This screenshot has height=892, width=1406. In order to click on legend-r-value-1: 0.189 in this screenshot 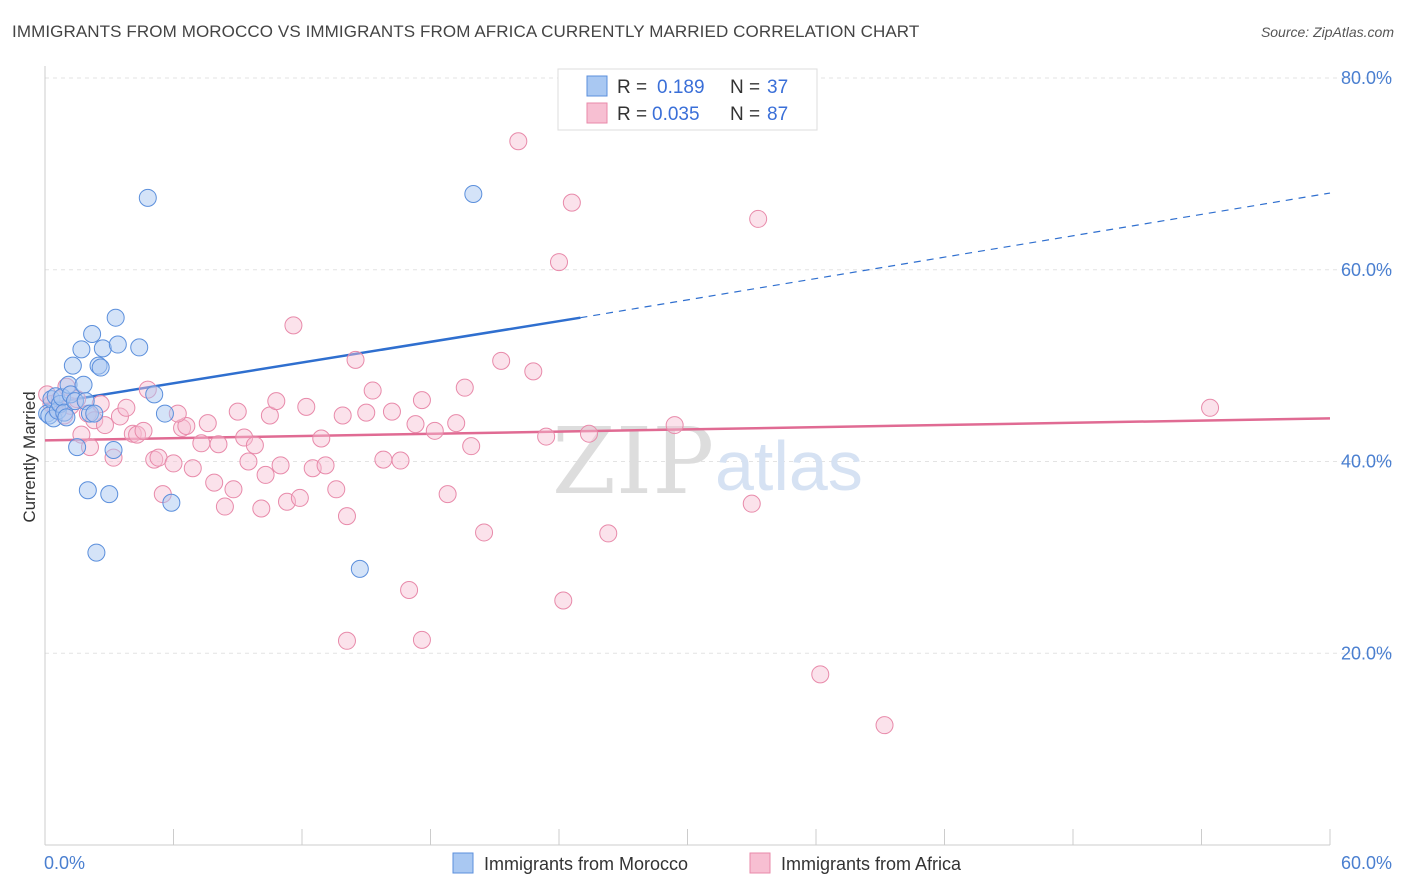, I will do `click(681, 87)`.